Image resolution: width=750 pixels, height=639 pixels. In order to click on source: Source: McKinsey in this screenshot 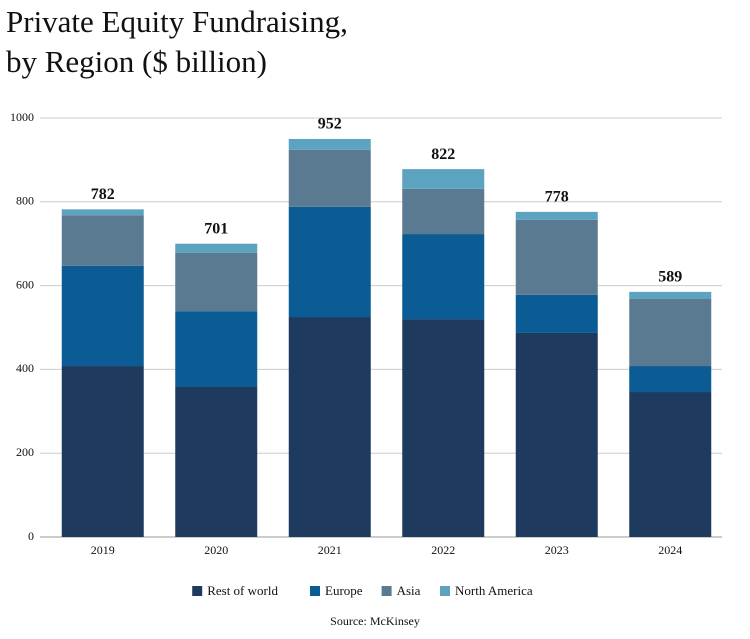, I will do `click(375, 621)`.